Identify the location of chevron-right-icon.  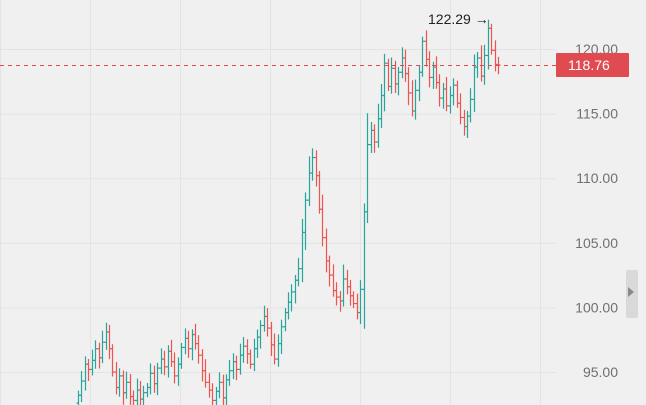
(631, 292).